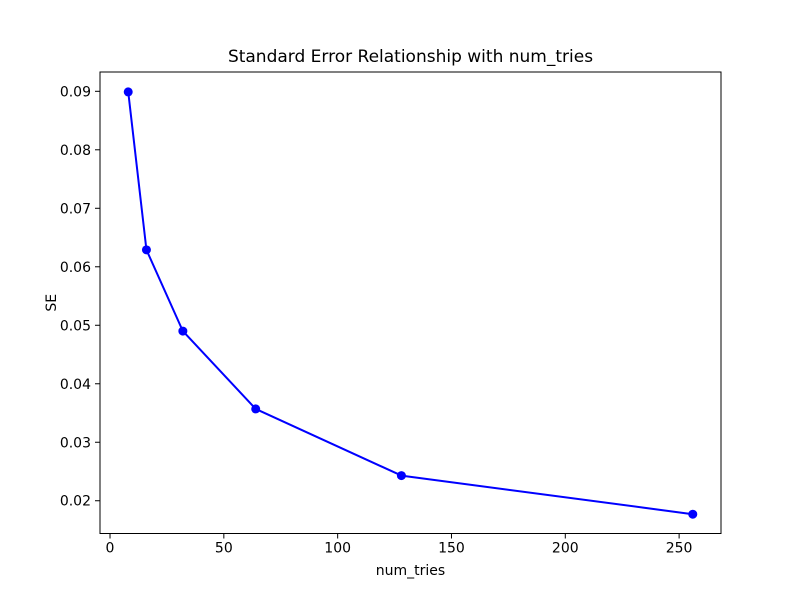 Image resolution: width=800 pixels, height=604 pixels. I want to click on y-tick-label: 0.04, so click(75, 385).